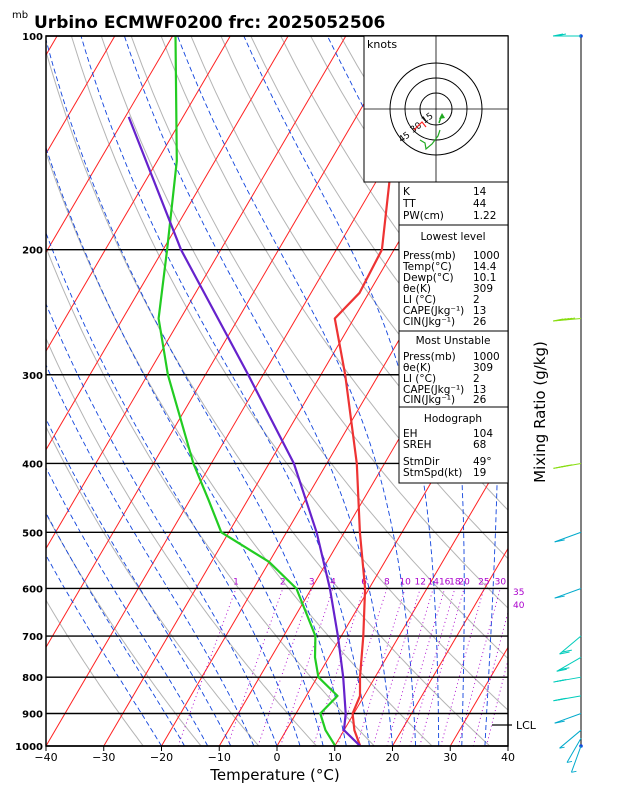  Describe the element at coordinates (32, 464) in the screenshot. I see `y-tick-label: 400` at that location.